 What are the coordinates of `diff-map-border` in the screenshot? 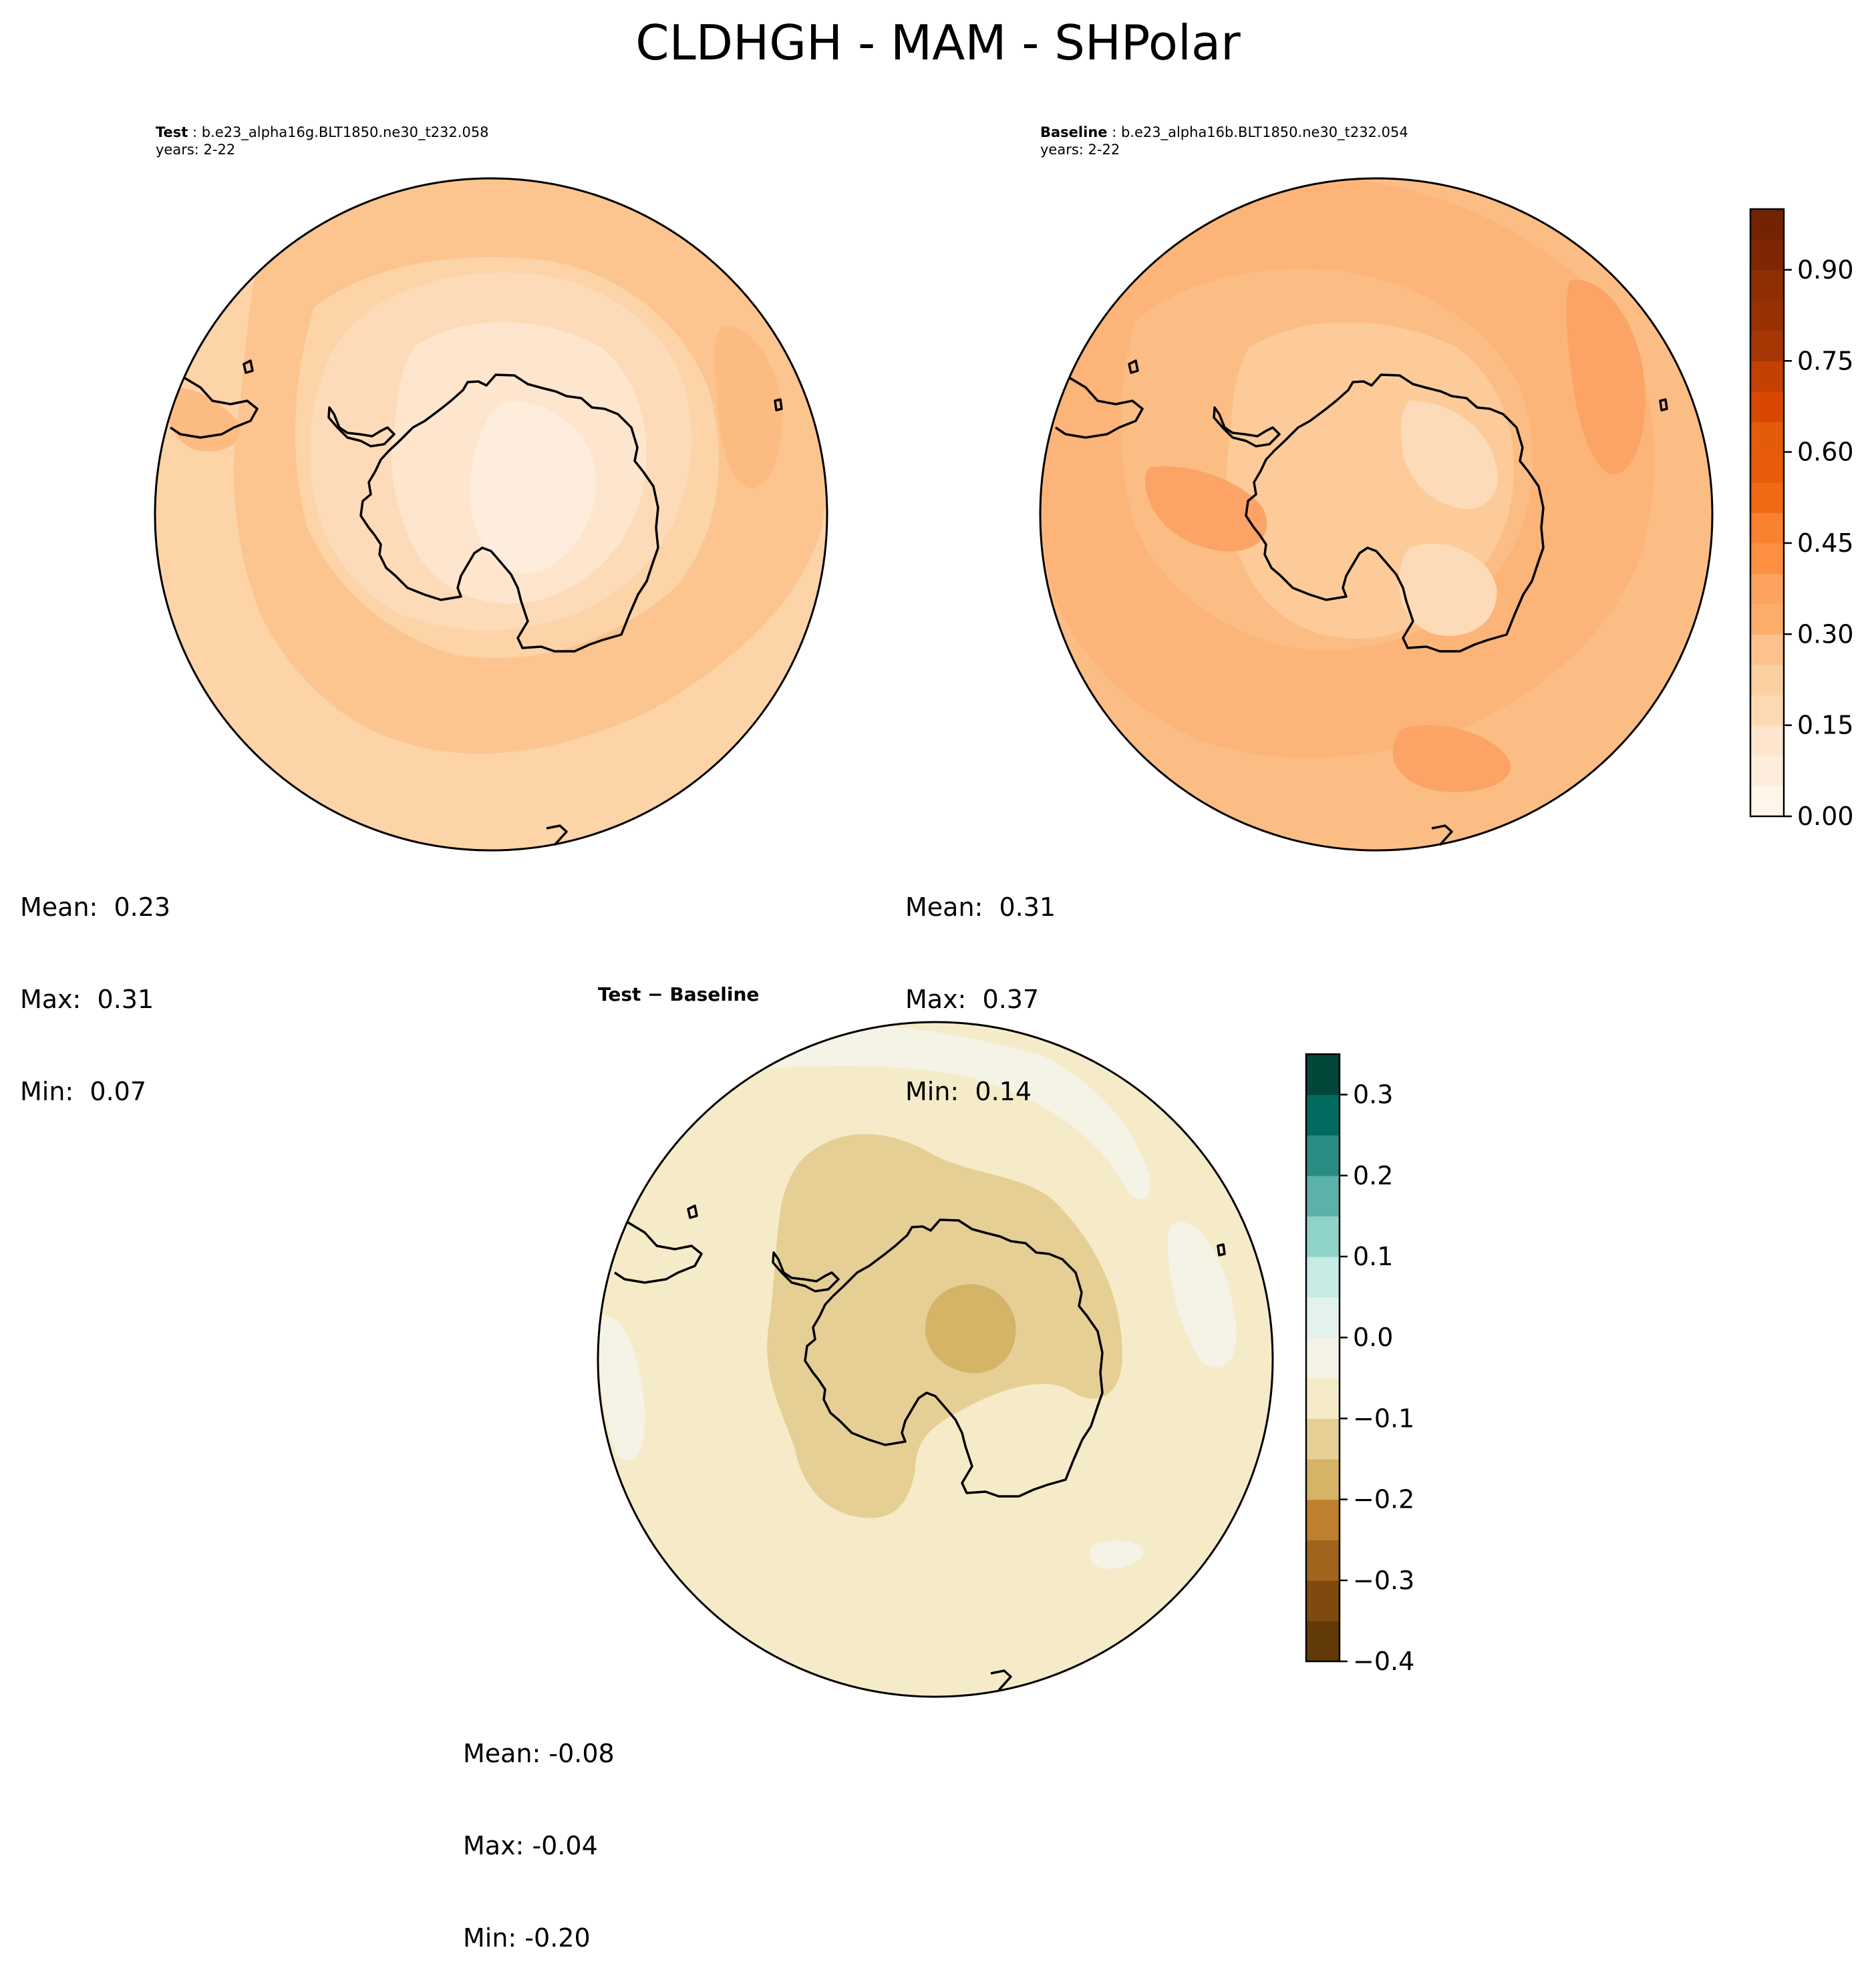 It's located at (935, 1360).